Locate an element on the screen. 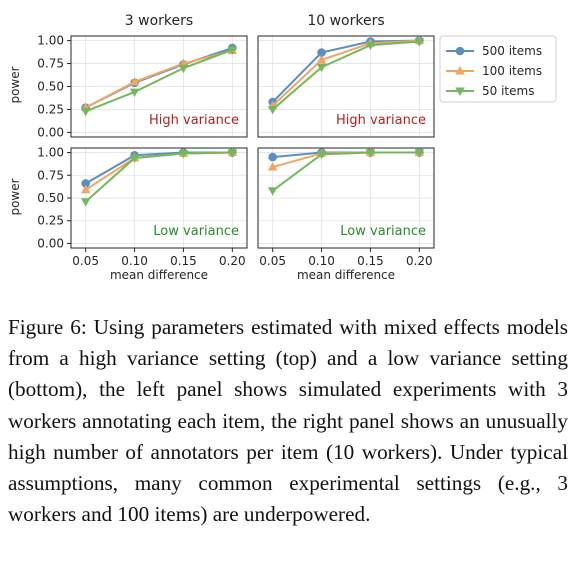 This screenshot has width=574, height=563. legend-label: 500 items is located at coordinates (512, 51).